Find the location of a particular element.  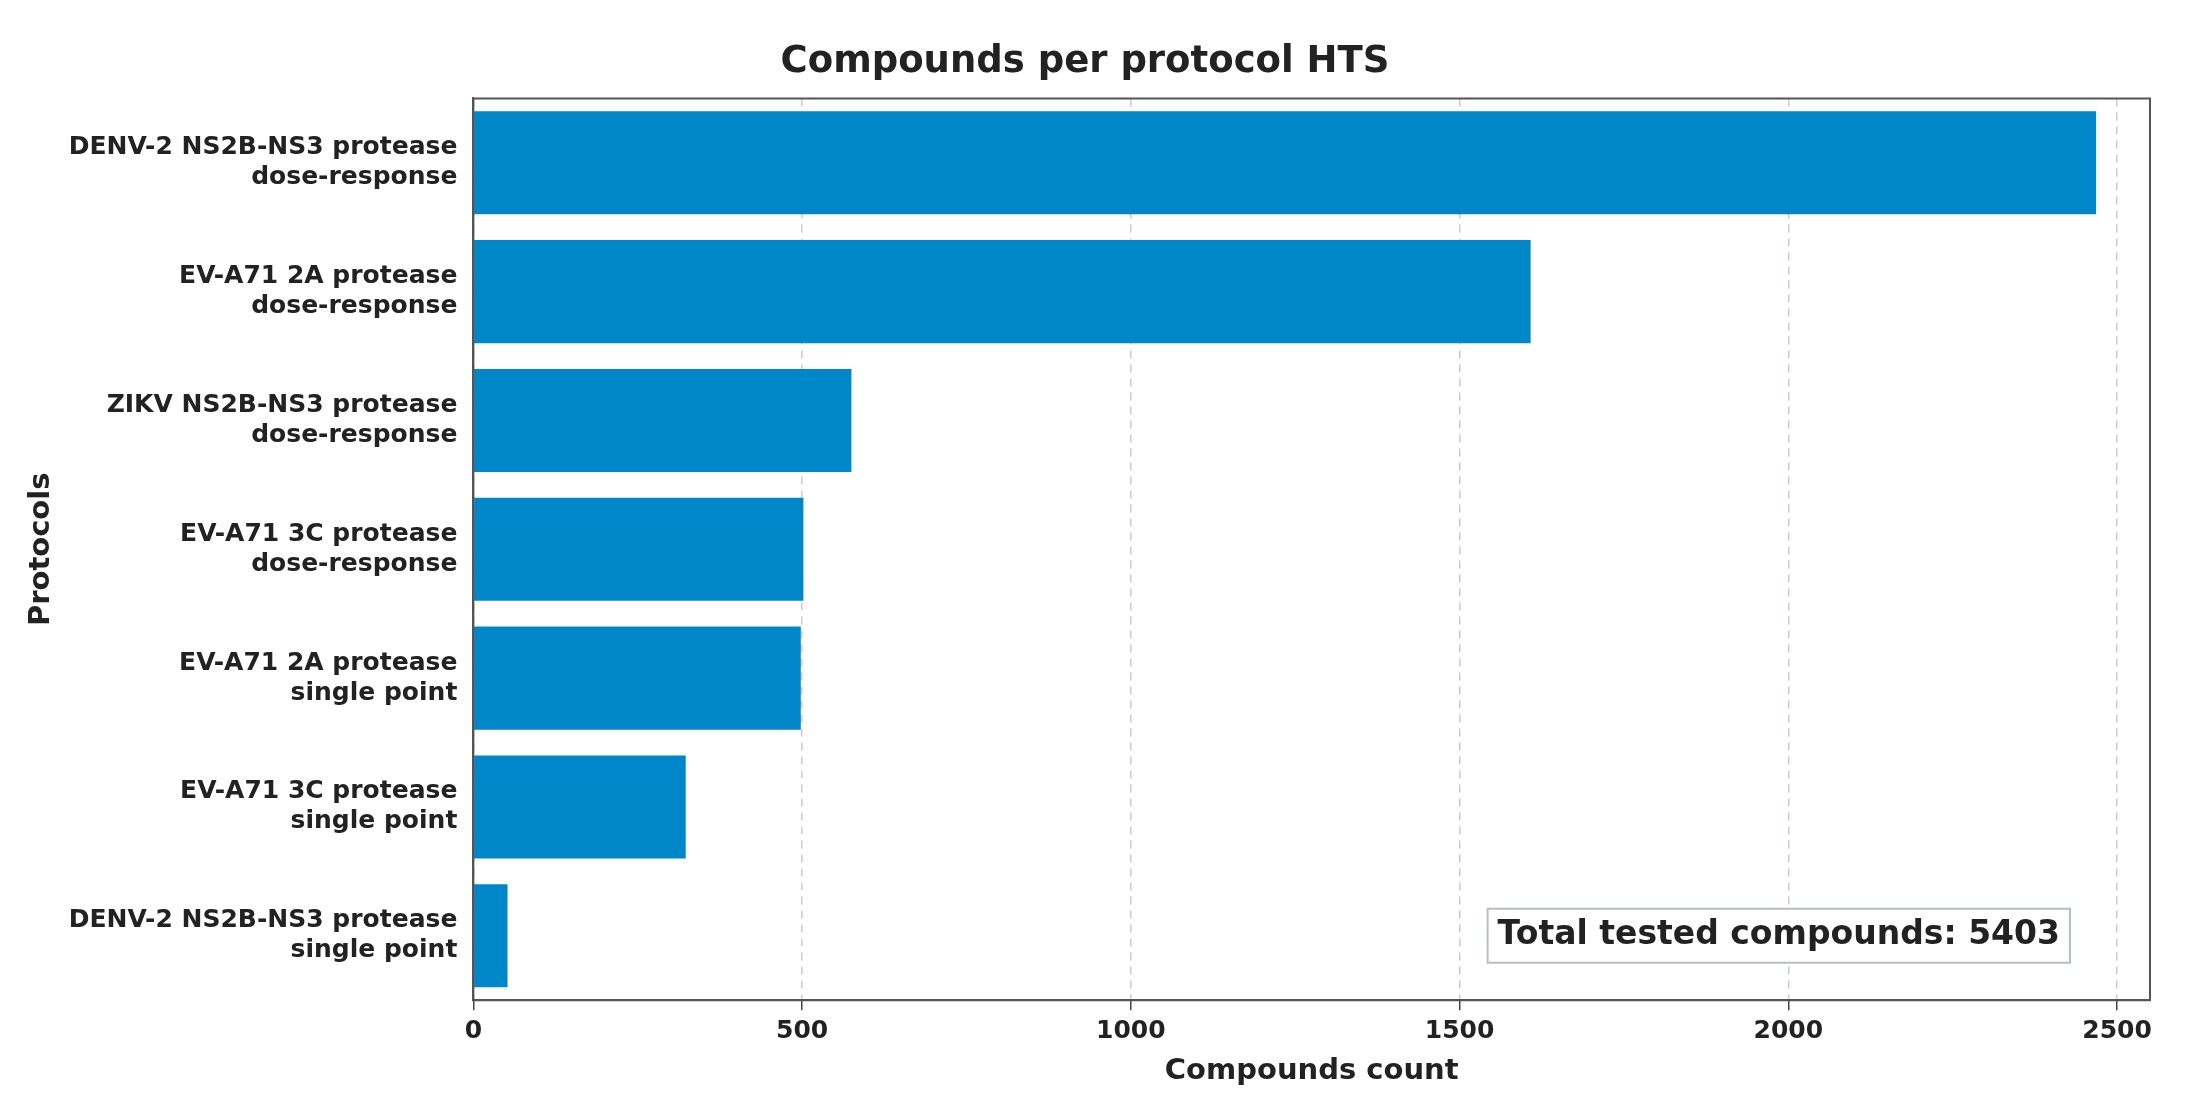

y-axis-title: Protocols is located at coordinates (38, 549).